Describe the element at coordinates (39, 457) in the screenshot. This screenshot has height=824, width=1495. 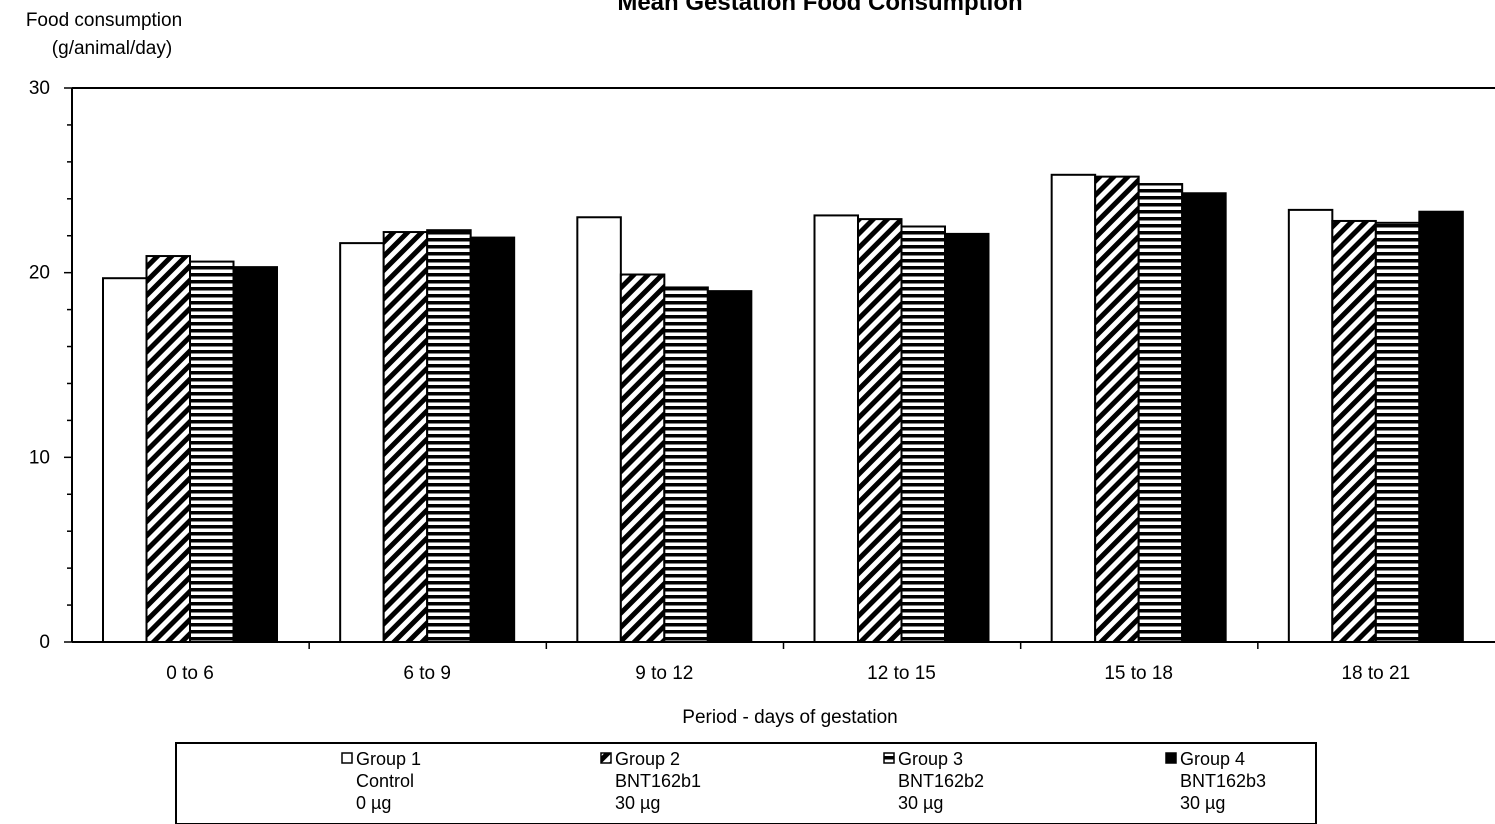
I see `y-tick-label: 10` at that location.